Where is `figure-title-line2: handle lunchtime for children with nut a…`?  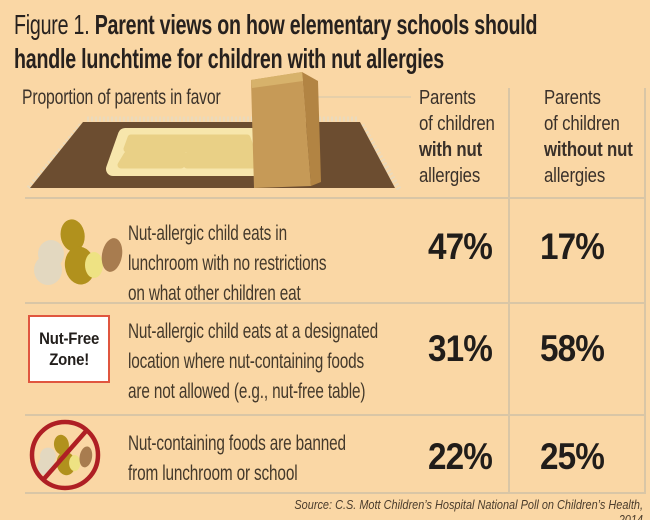
figure-title-line2: handle lunchtime for children with nut a… is located at coordinates (229, 58).